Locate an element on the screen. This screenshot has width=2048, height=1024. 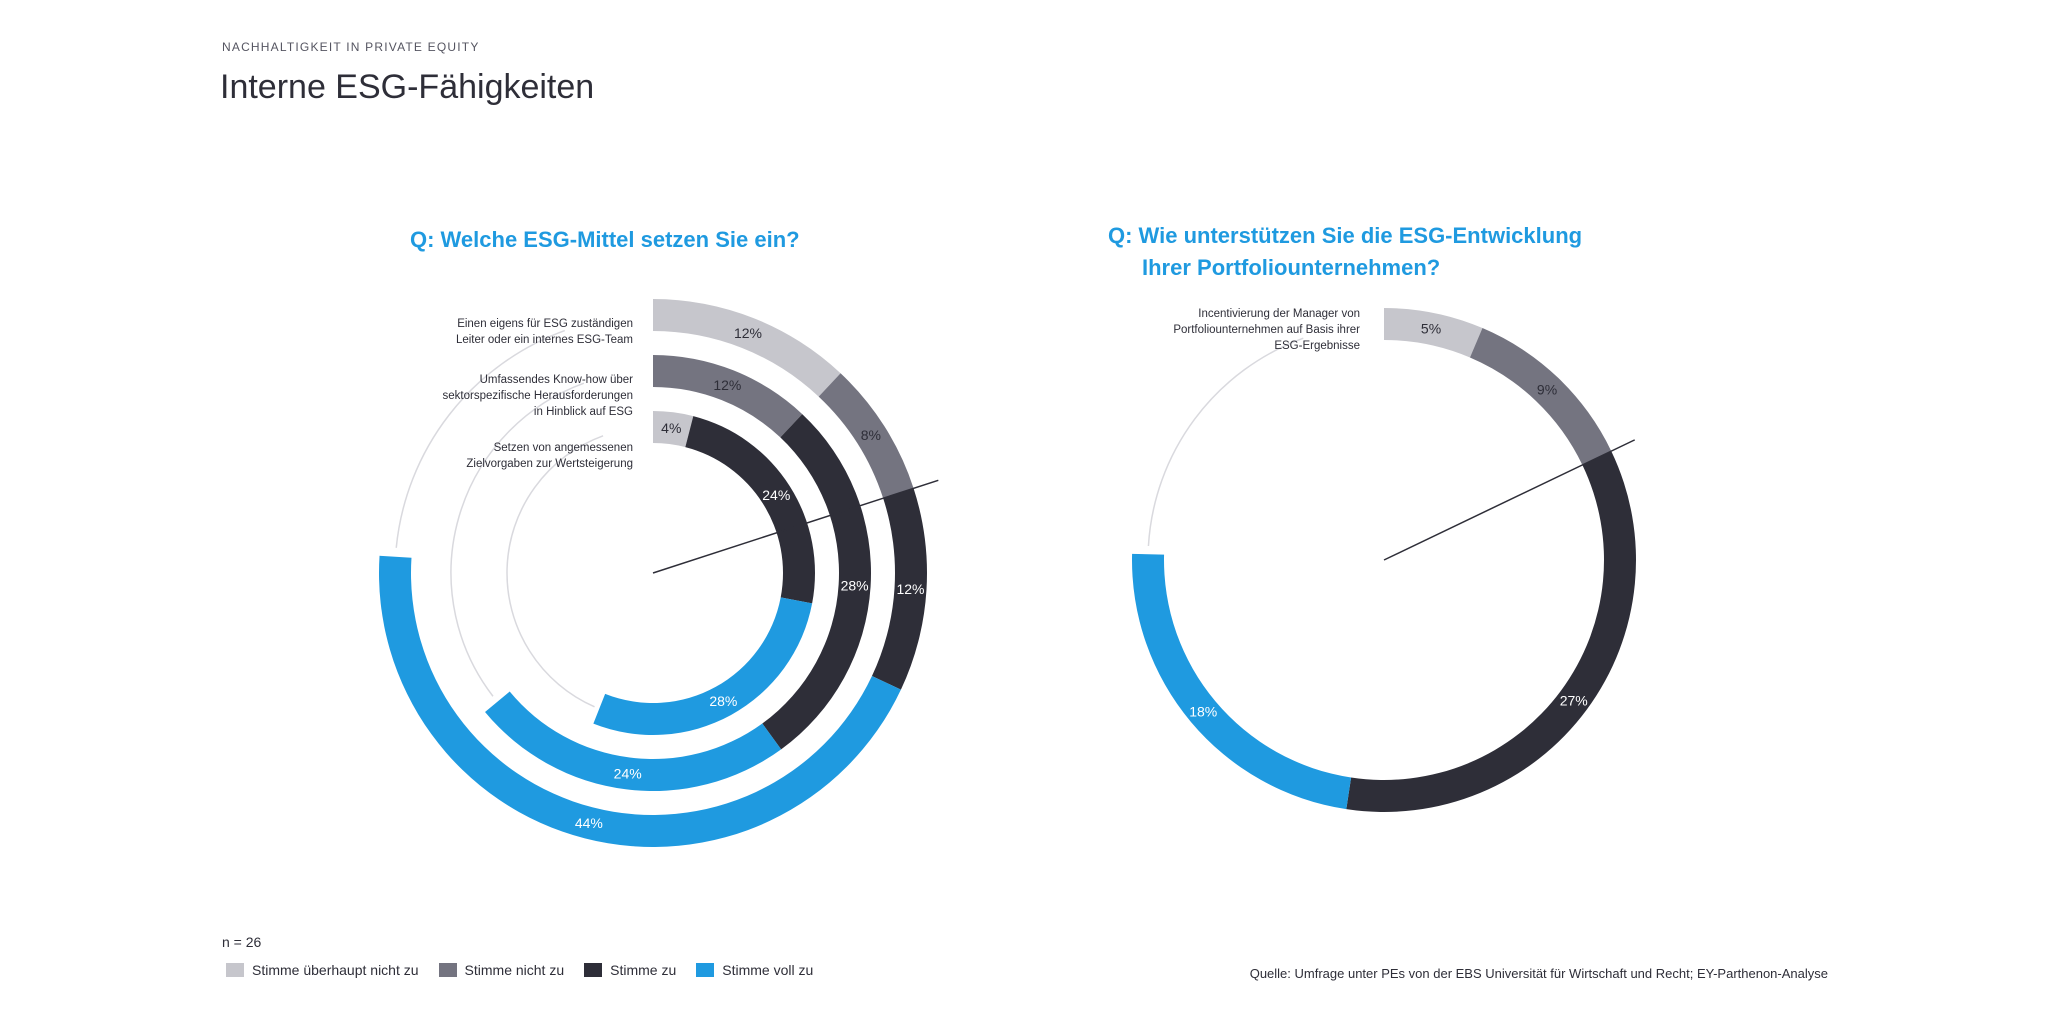
chart1-ring2-segment-nicht is located at coordinates (728, 396).